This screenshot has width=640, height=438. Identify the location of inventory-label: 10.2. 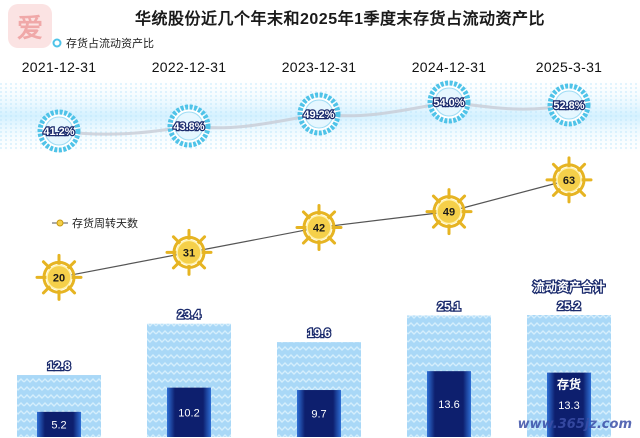
(188, 413).